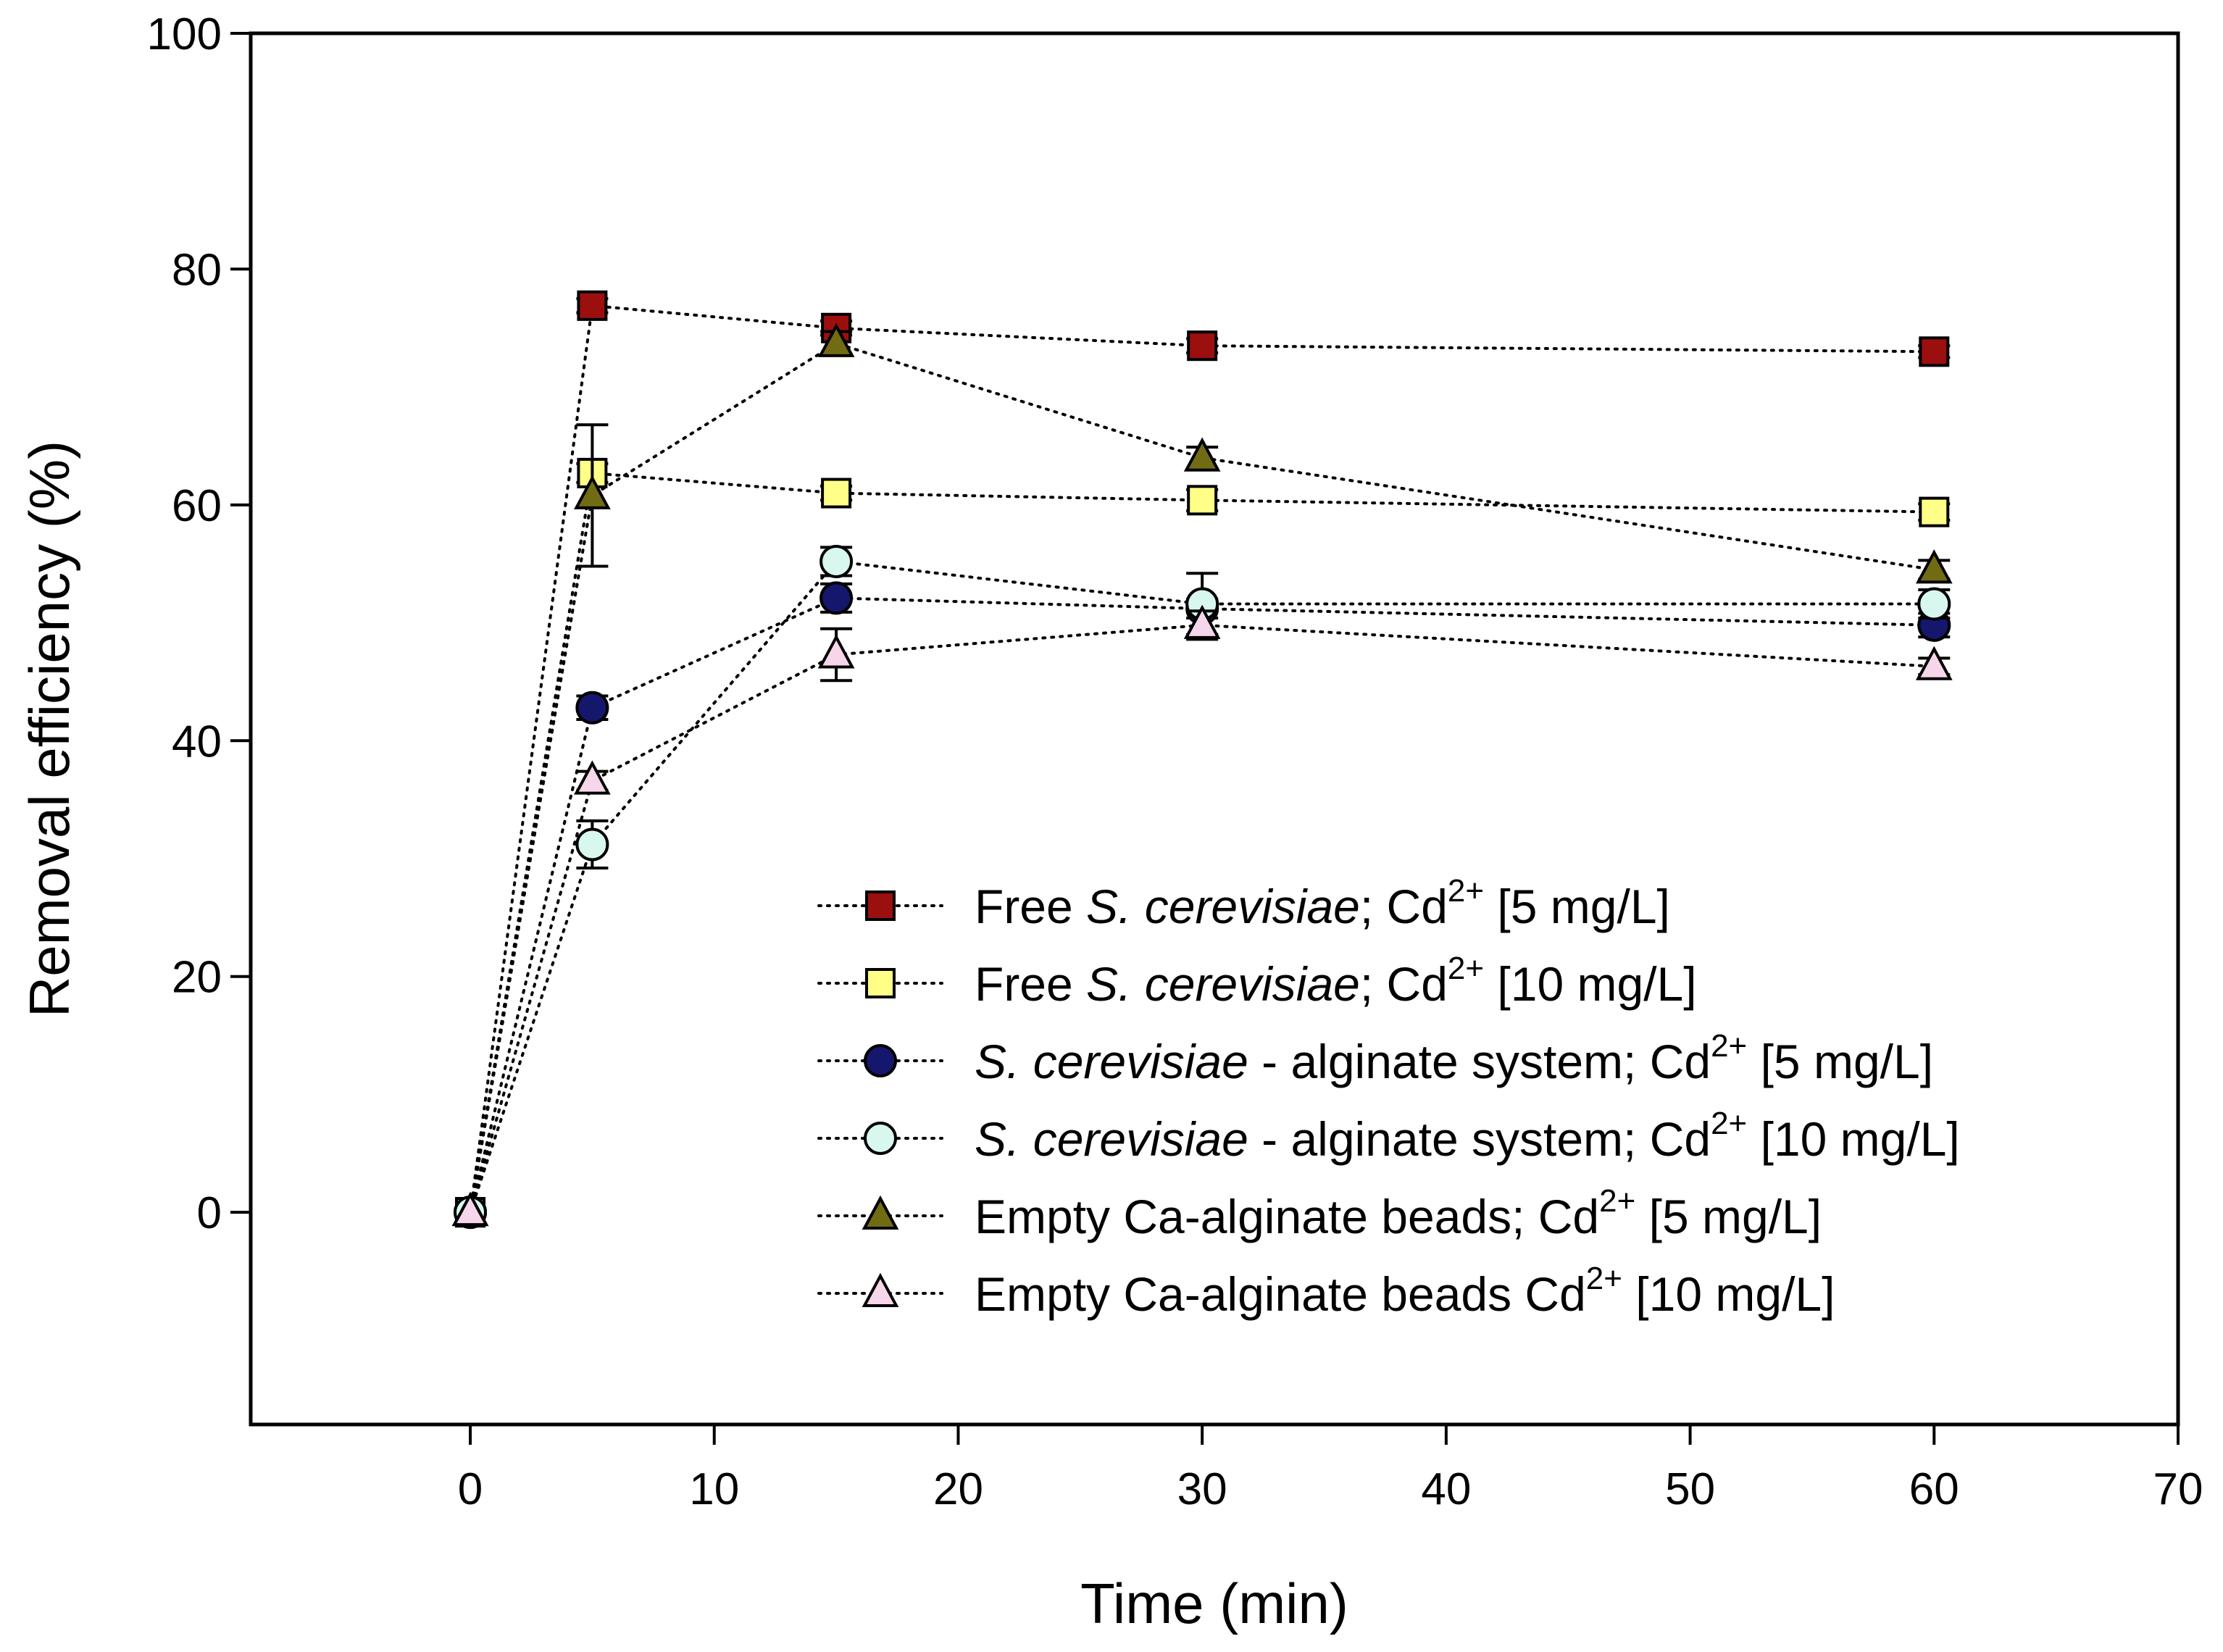 The image size is (2223, 1652). I want to click on x-tick-label: 50, so click(1690, 1489).